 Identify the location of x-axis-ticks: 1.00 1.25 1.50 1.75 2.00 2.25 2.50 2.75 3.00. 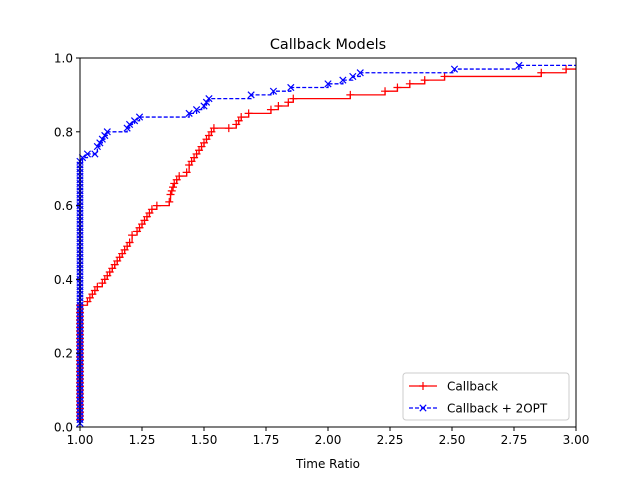
(328, 437).